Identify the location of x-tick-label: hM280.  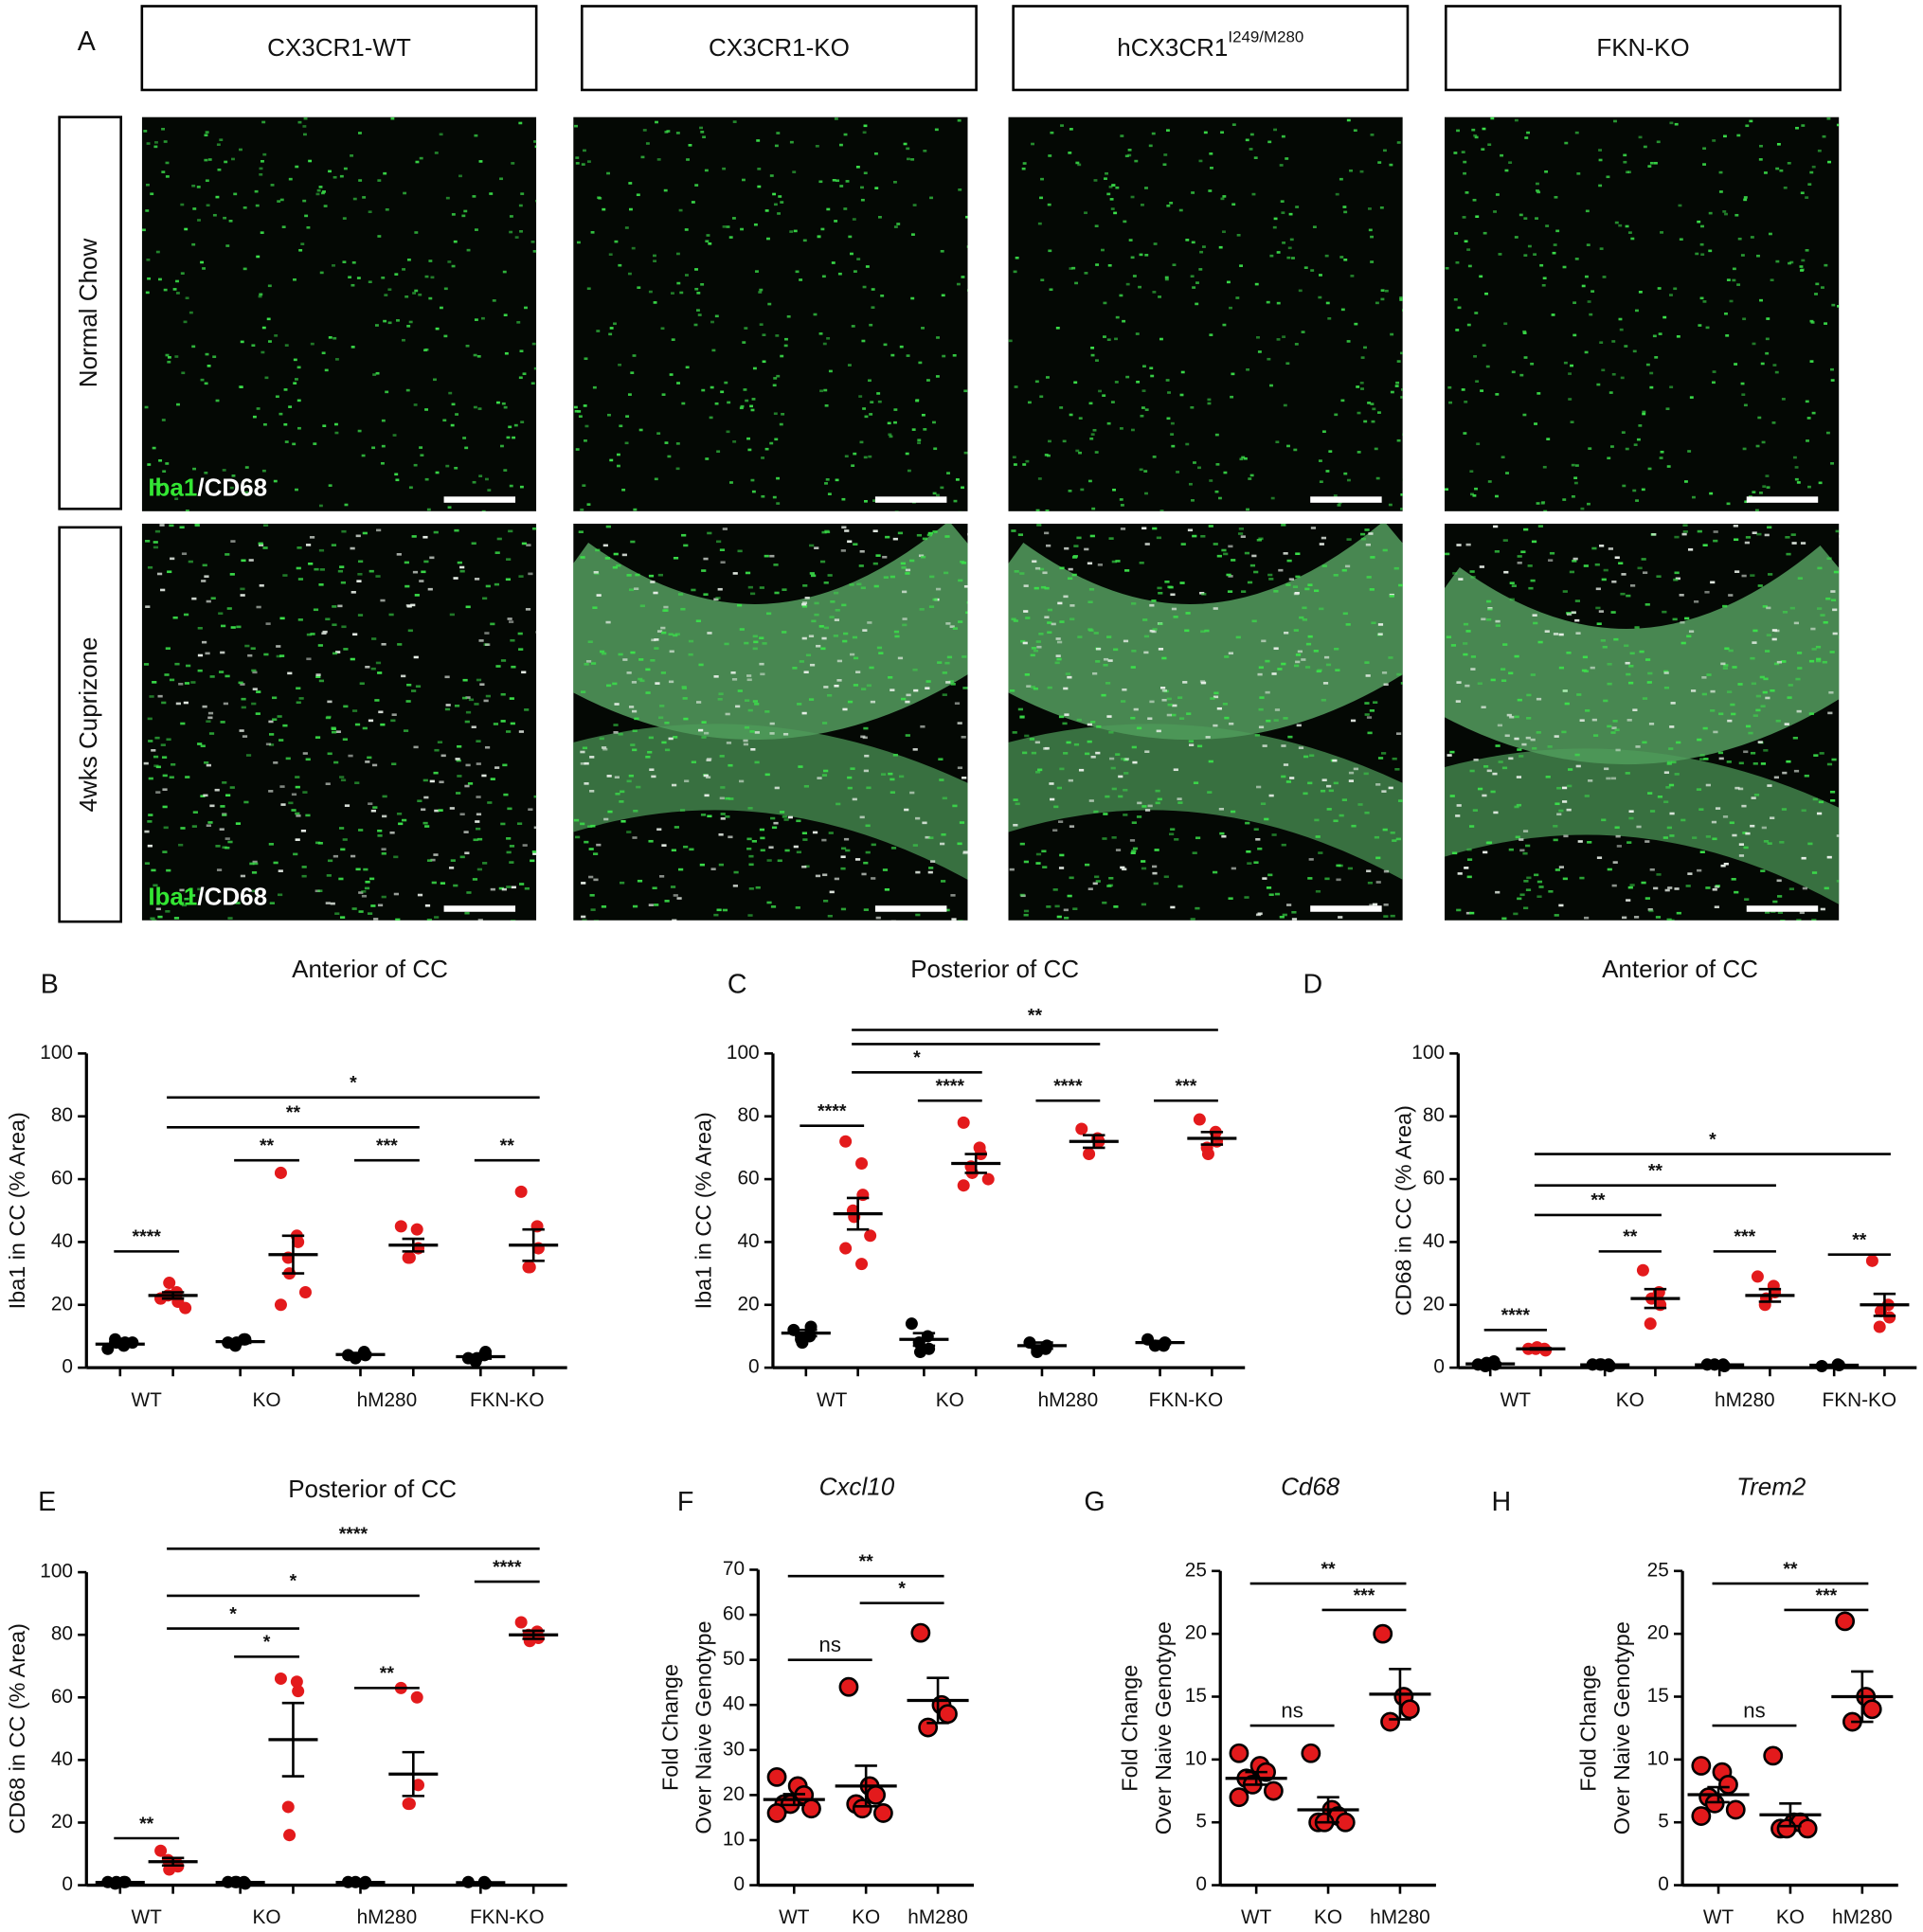
(938, 1917).